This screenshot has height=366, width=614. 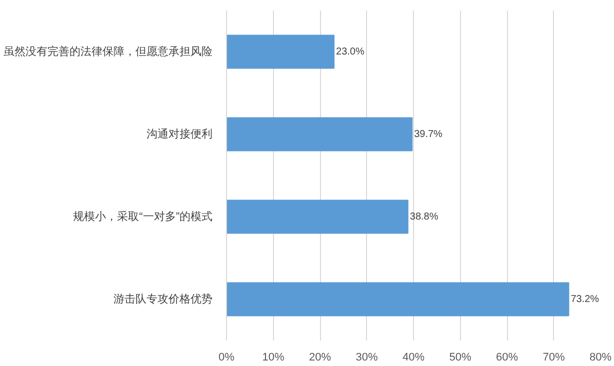 I want to click on x-tick-label: 30%, so click(x=367, y=358).